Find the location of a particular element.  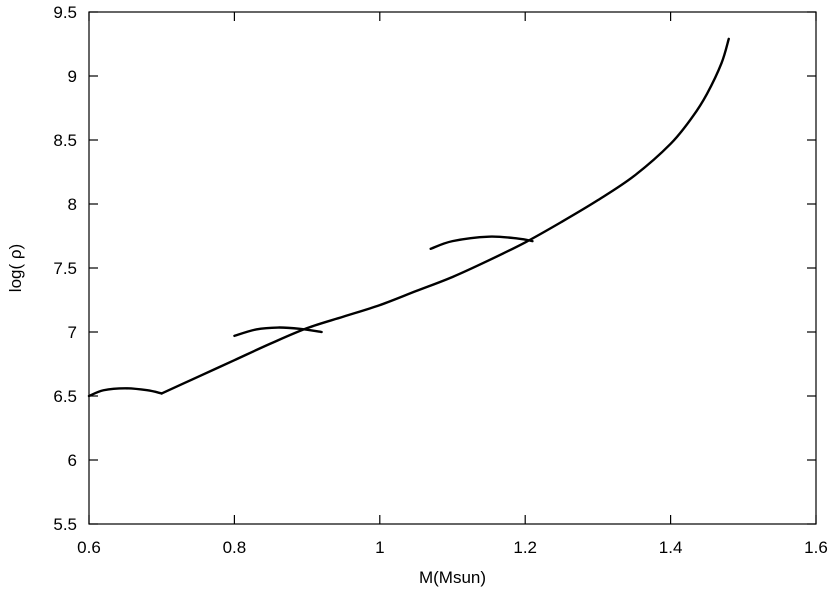

x-tick-label: 0.8 is located at coordinates (235, 547).